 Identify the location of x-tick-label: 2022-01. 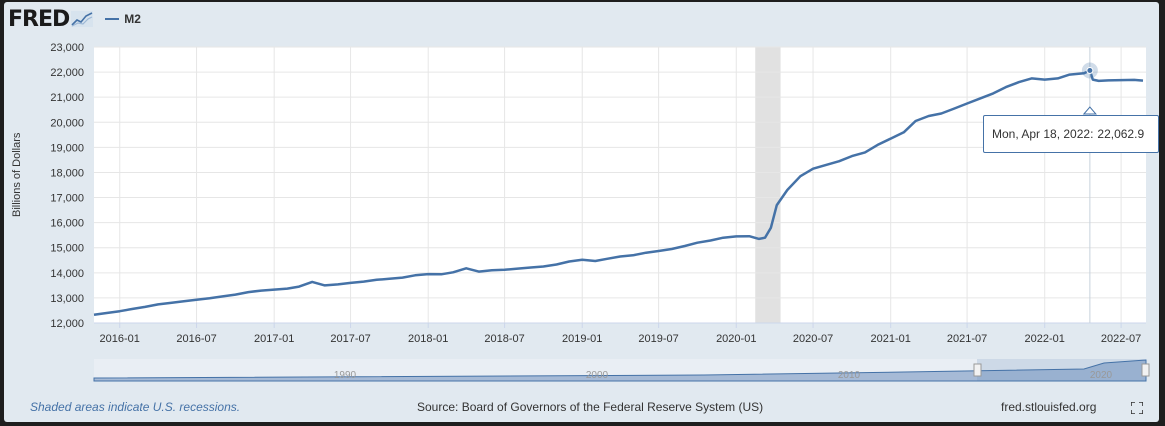
(1045, 339).